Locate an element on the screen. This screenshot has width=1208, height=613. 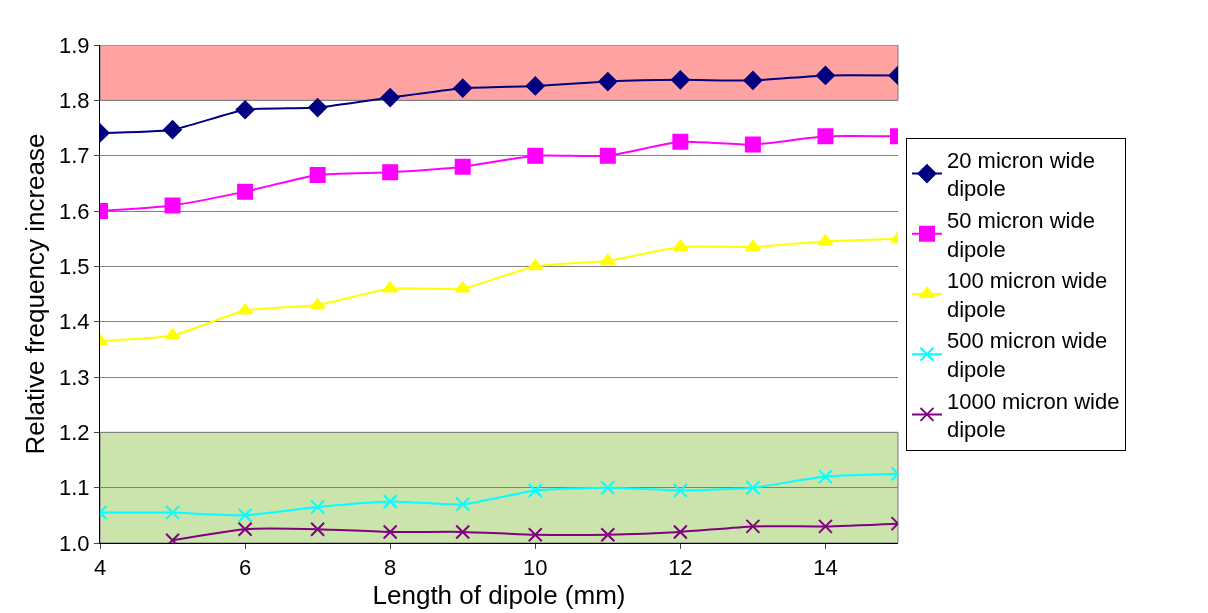
y-tick-label: 1.6 is located at coordinates (74, 211).